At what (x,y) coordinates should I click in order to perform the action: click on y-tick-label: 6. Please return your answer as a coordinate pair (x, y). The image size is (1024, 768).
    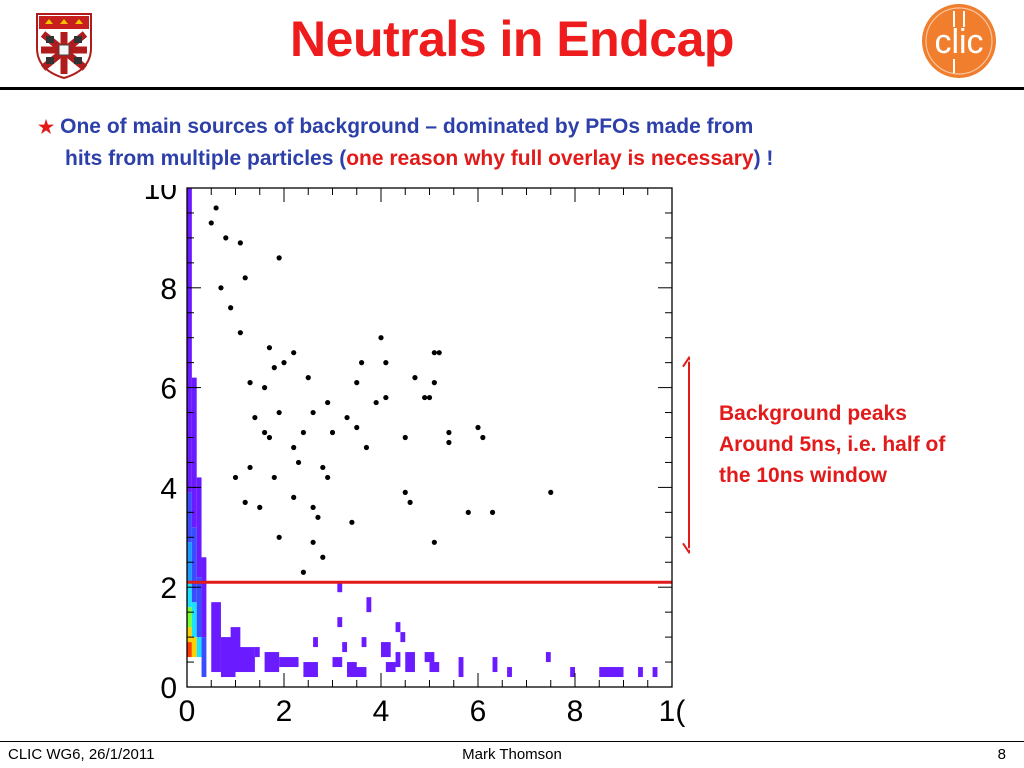
    Looking at the image, I should click on (168, 389).